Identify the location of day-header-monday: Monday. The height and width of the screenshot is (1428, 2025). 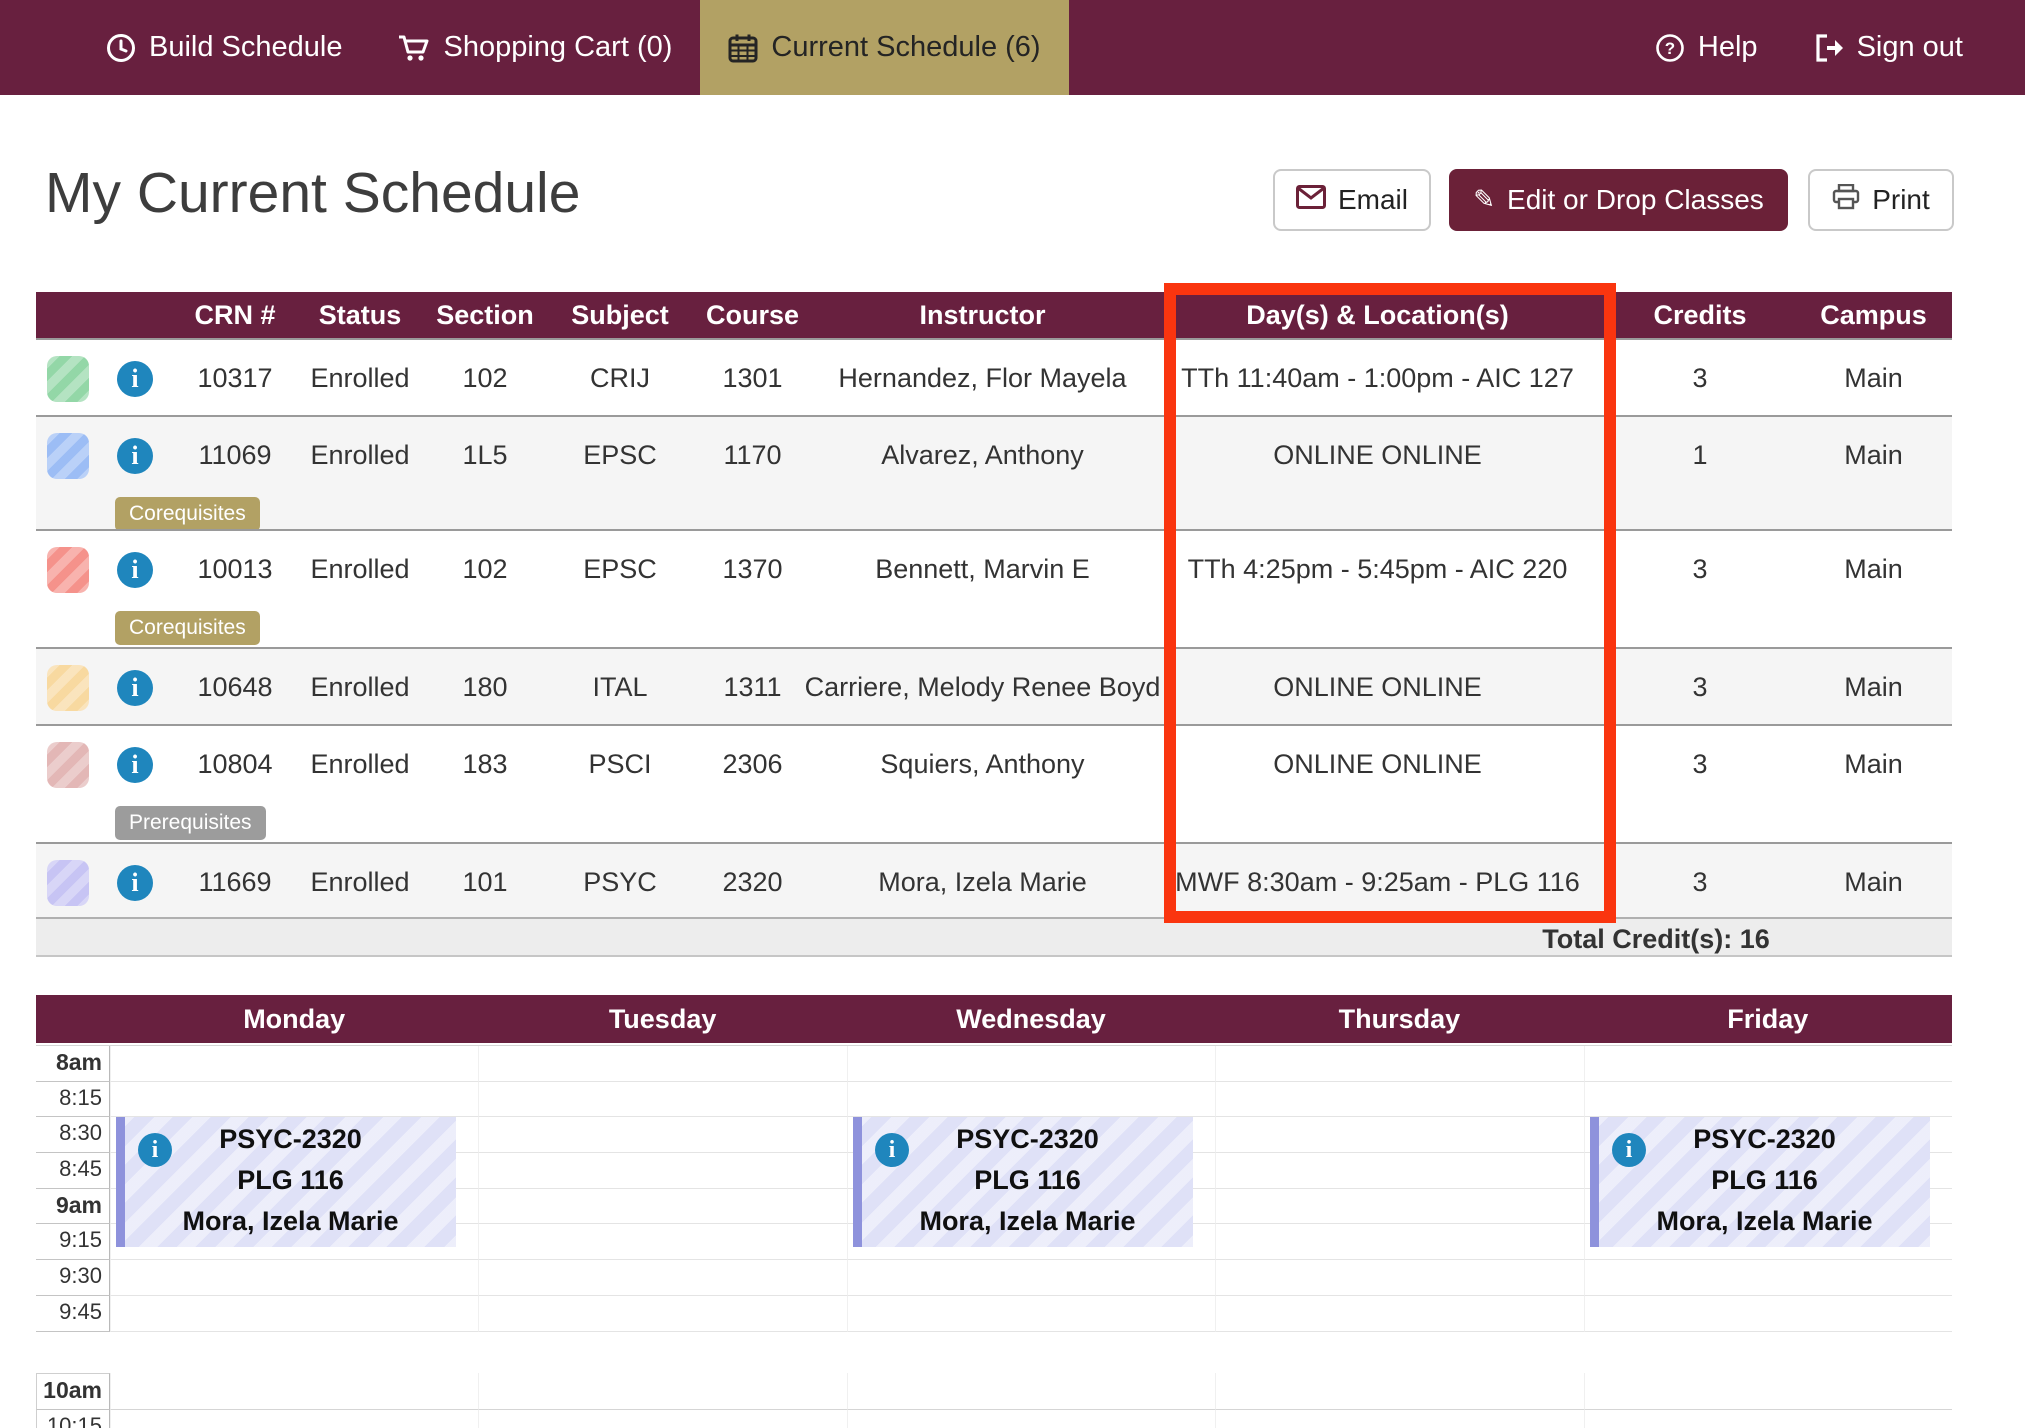
(294, 1018).